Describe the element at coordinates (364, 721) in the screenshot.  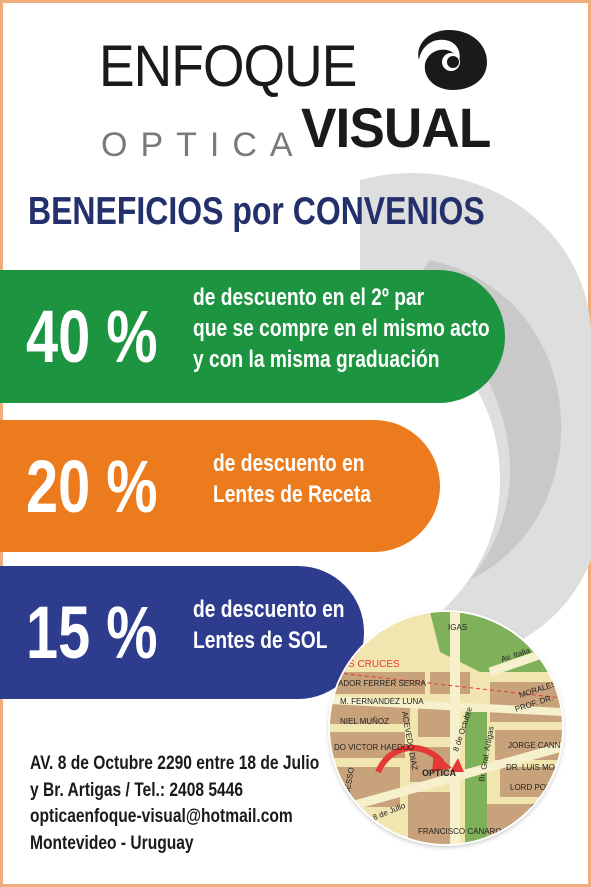
I see `map-label: NIEL MUÑOZ` at that location.